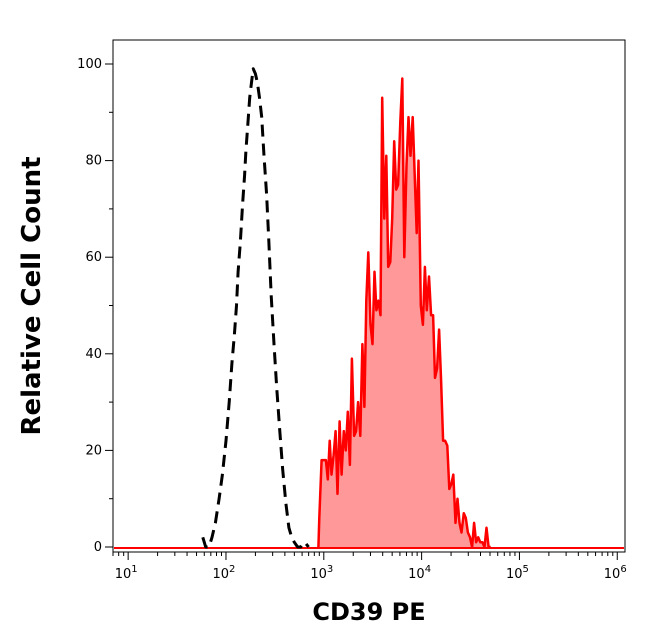 The image size is (646, 641). I want to click on y-tick-label: 40, so click(93, 354).